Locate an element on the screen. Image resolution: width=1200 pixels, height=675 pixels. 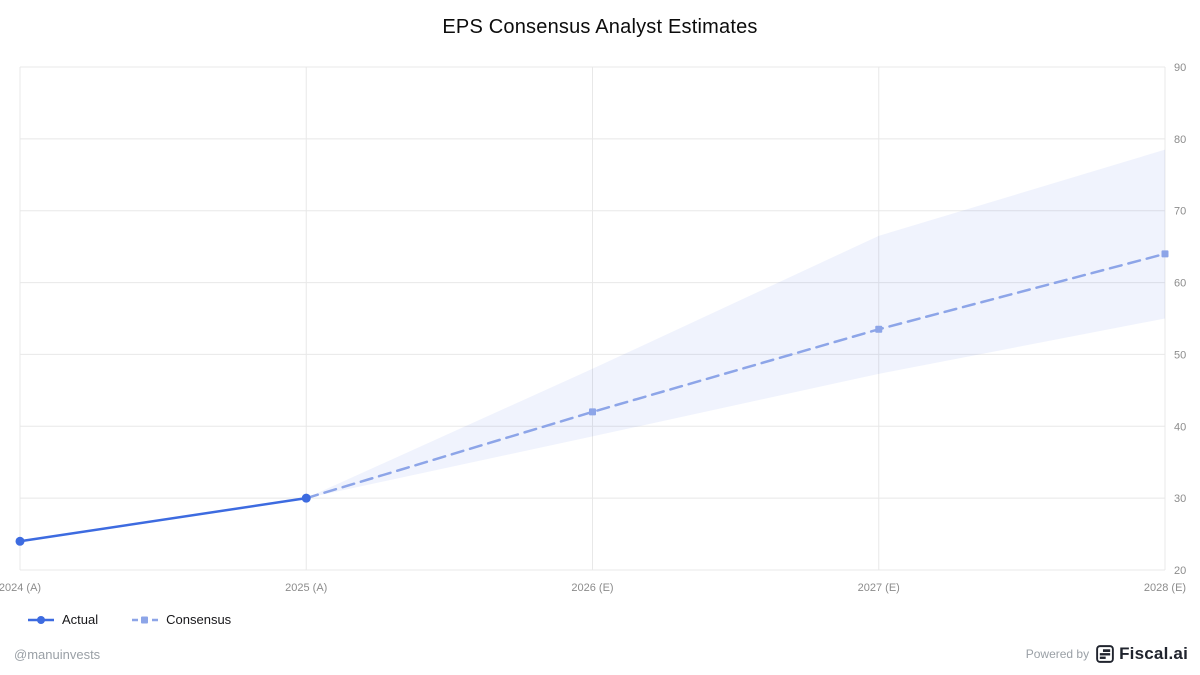
actual-series-marker-icon is located at coordinates (41, 619).